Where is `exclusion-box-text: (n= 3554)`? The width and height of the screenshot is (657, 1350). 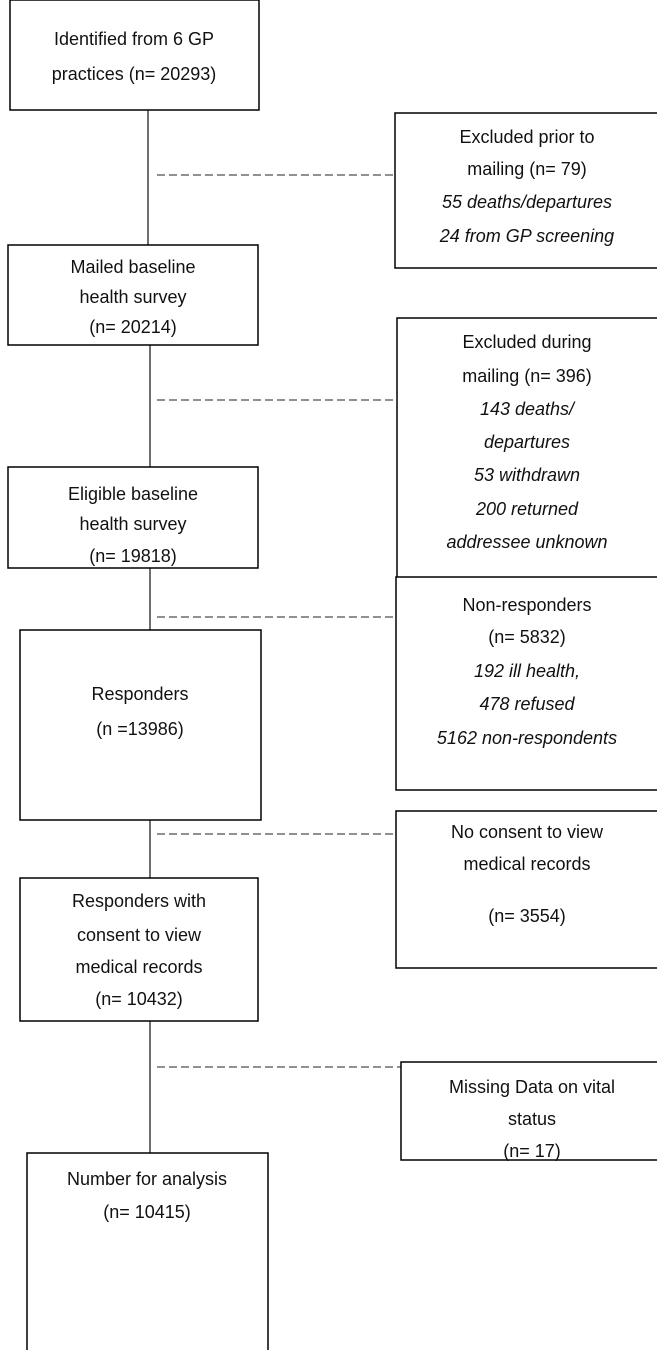
exclusion-box-text: (n= 3554) is located at coordinates (527, 916).